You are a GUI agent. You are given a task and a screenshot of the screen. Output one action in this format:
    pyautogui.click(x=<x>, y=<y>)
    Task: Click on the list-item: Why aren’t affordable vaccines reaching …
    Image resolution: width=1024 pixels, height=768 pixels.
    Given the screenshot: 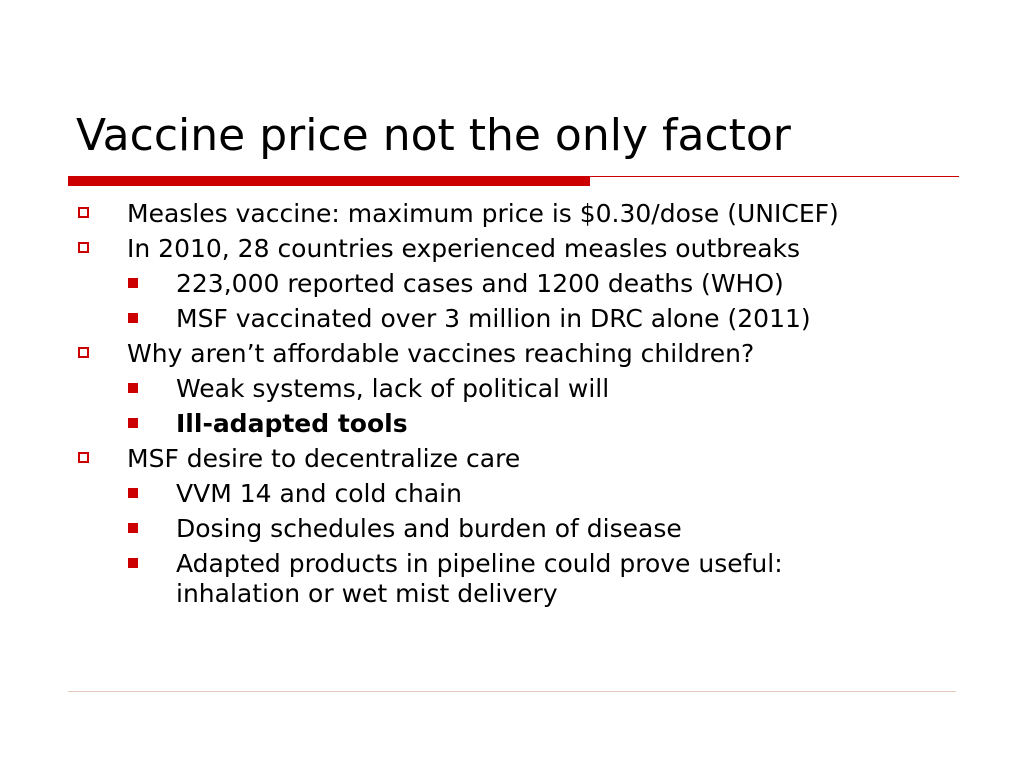 What is the action you would take?
    pyautogui.click(x=516, y=354)
    